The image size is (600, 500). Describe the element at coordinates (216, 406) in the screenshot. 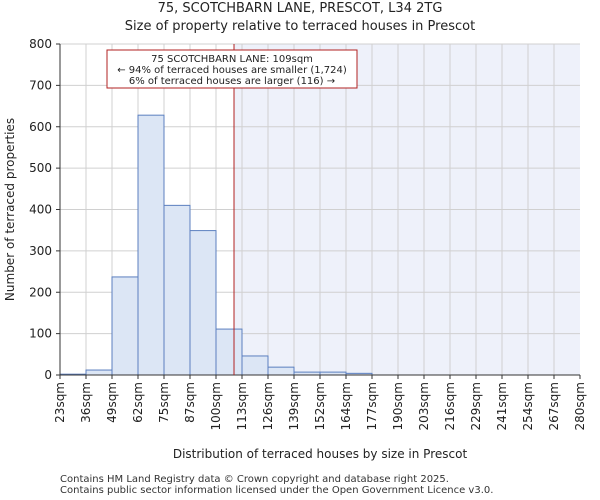

I see `x-tick-label: 100sqm` at that location.